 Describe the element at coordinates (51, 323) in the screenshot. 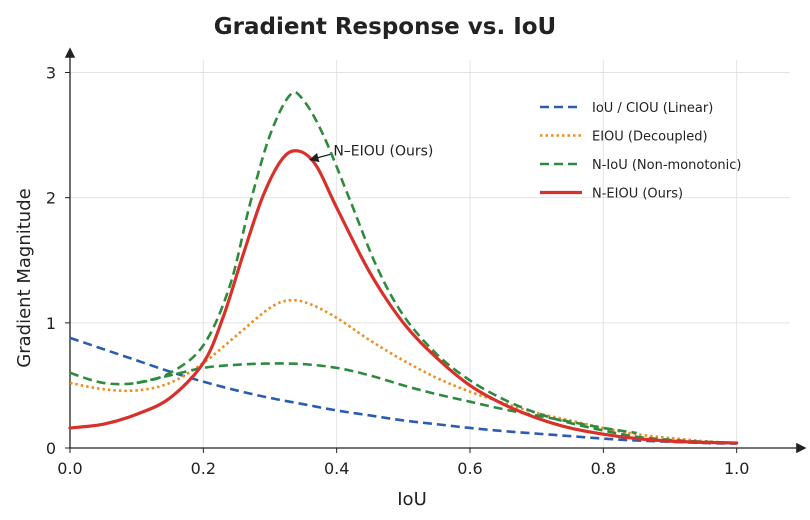

I see `y-tick-label-1: 1` at that location.